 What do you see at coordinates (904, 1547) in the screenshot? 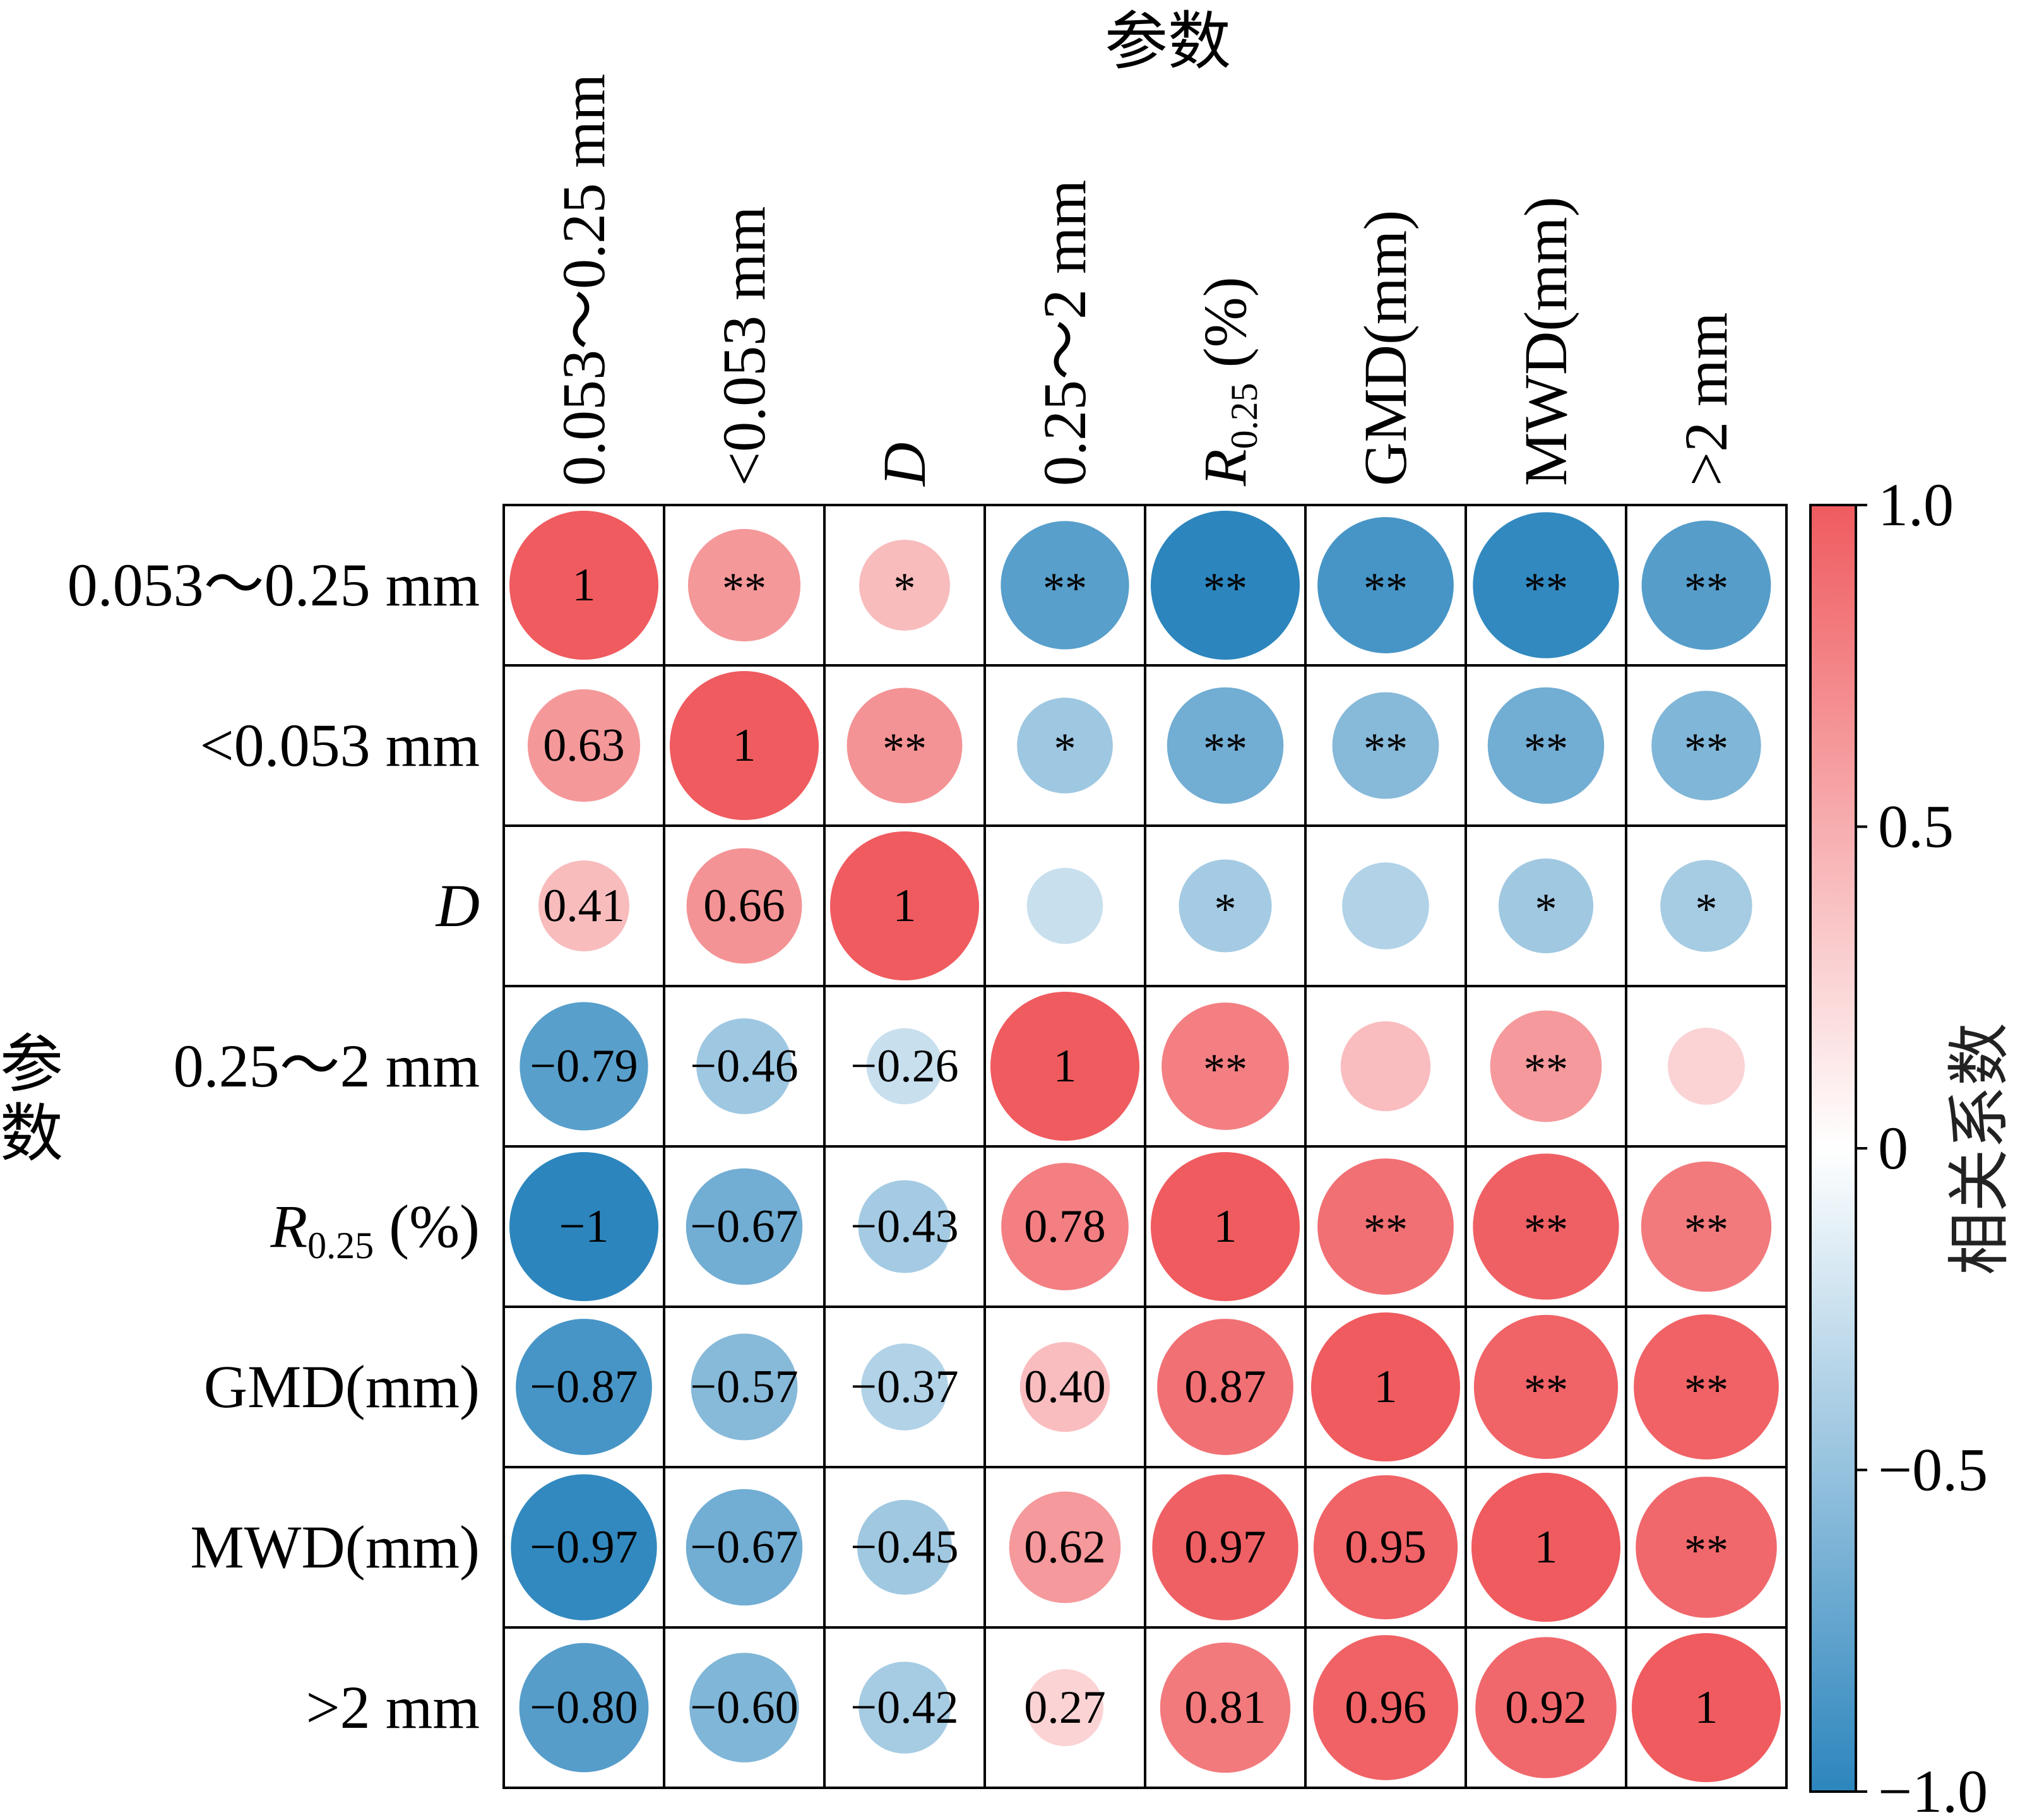
I see `matrix-cell: −0.45` at bounding box center [904, 1547].